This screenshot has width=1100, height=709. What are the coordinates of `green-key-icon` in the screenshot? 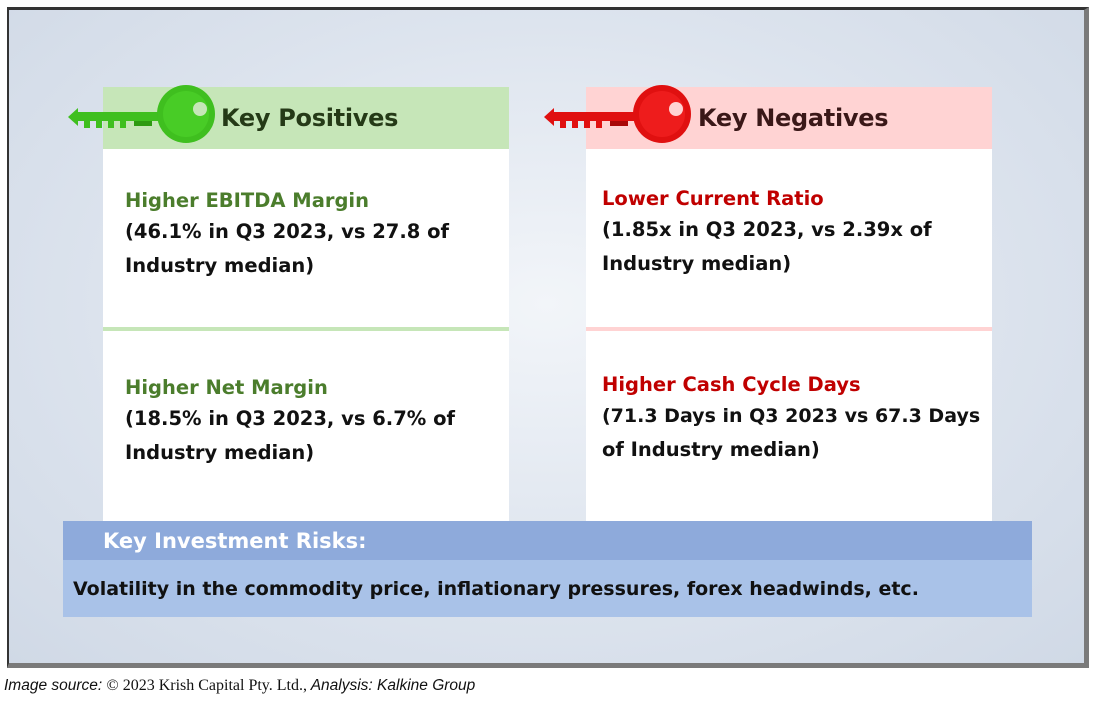 It's located at (141, 114).